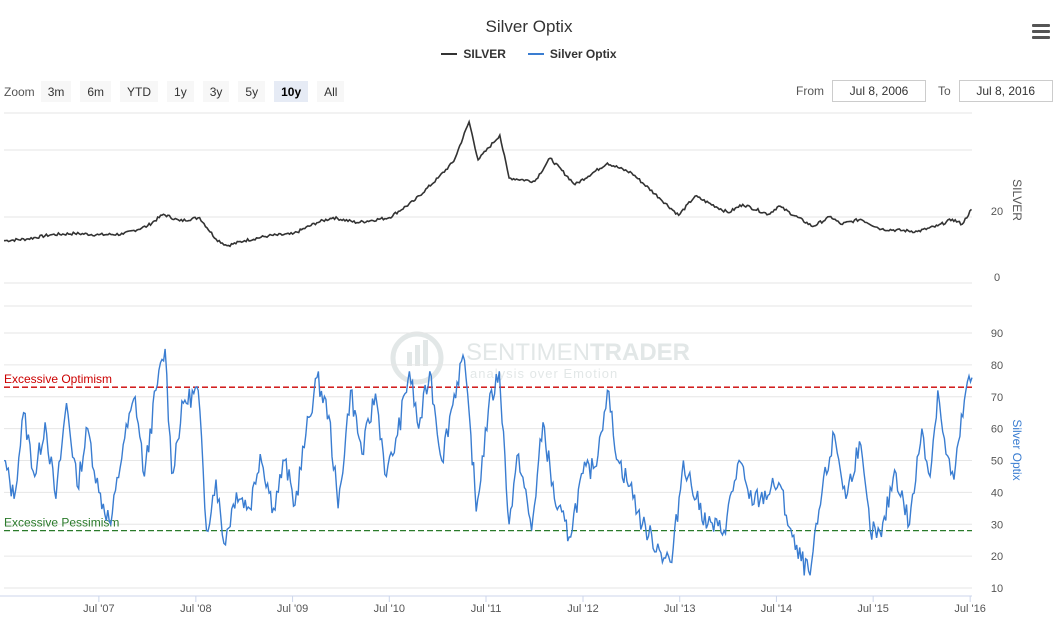  Describe the element at coordinates (879, 91) in the screenshot. I see `range-from-input` at that location.